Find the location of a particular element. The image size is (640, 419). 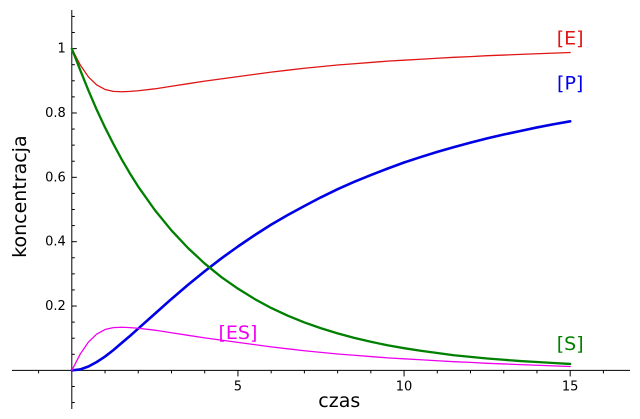

series-label-e: [E] is located at coordinates (570, 38).